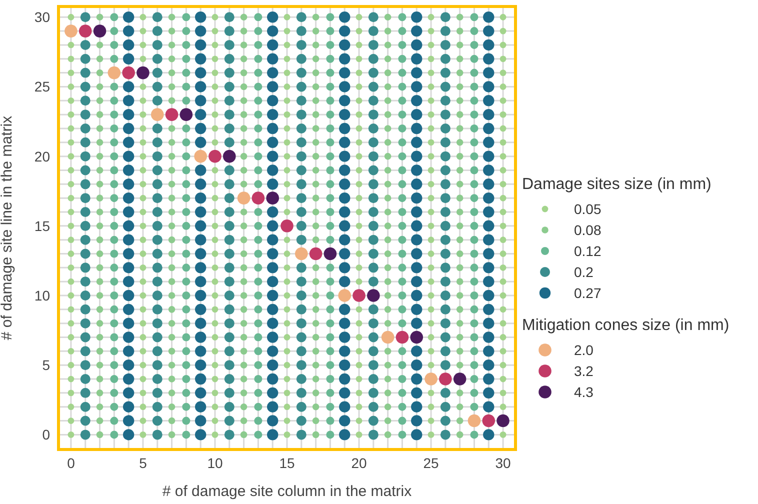 Image resolution: width=758 pixels, height=504 pixels. Describe the element at coordinates (584, 272) in the screenshot. I see `legend-label: 0.2` at that location.